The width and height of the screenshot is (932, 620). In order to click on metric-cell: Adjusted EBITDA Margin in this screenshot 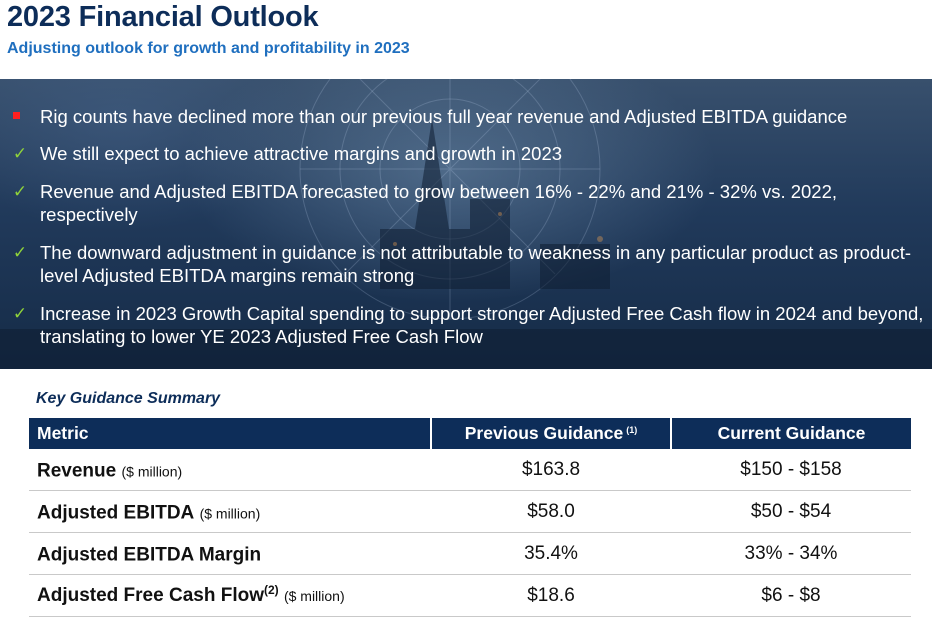, I will do `click(230, 553)`.